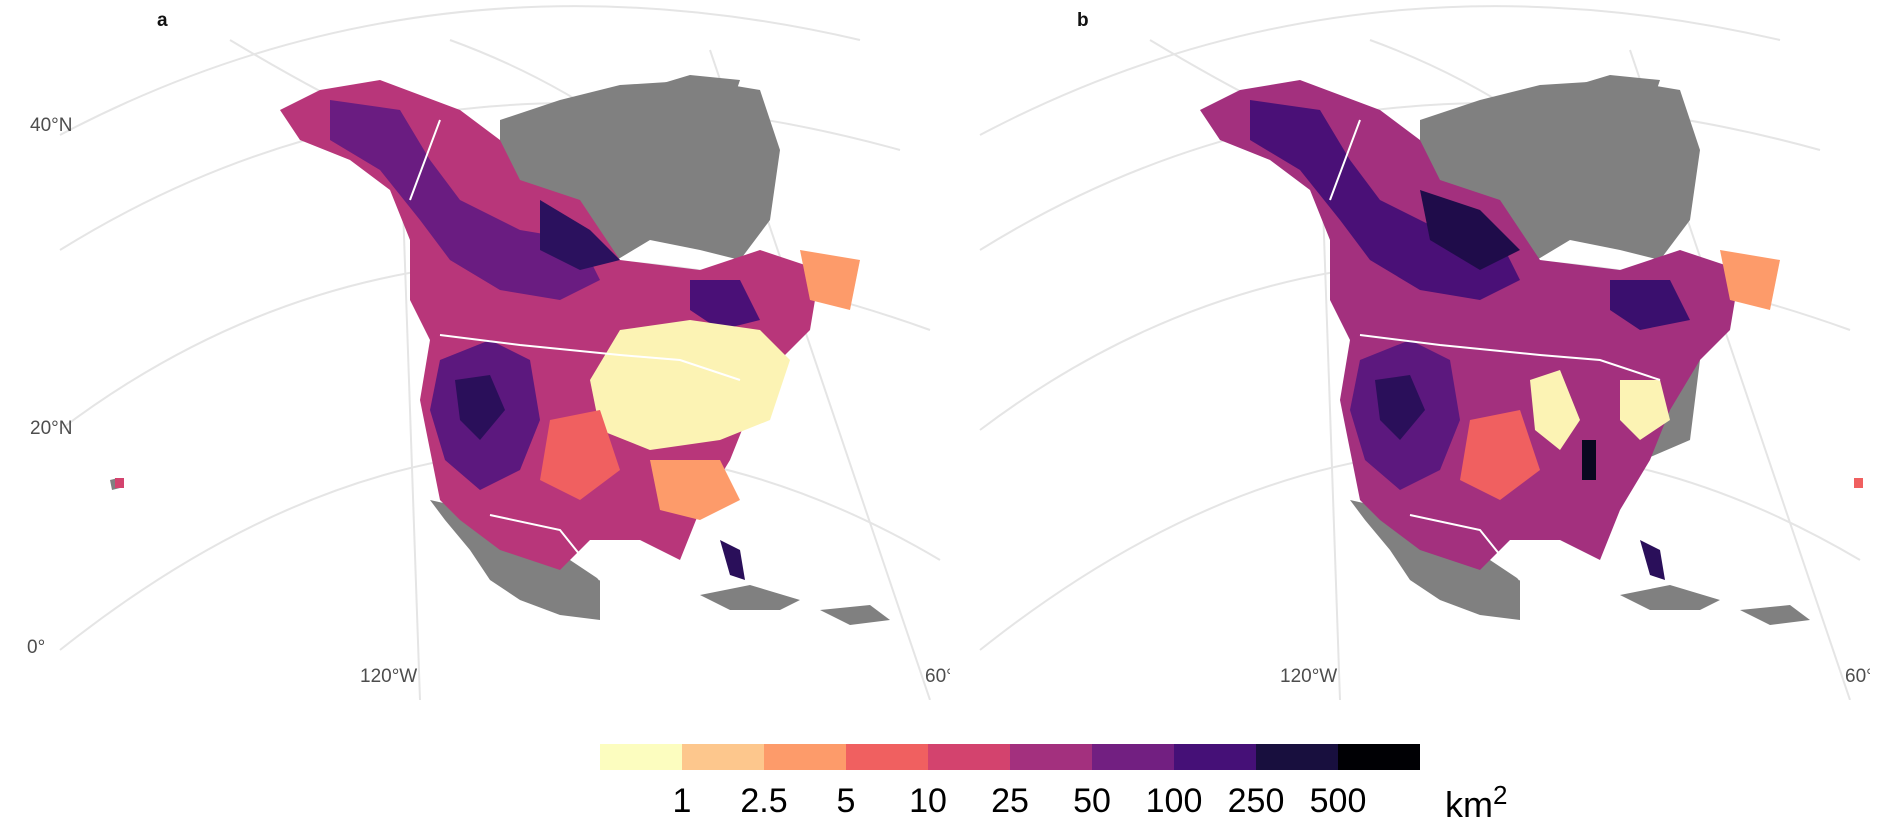 The width and height of the screenshot is (1900, 832). Describe the element at coordinates (846, 801) in the screenshot. I see `legend-tick-label: 5` at that location.